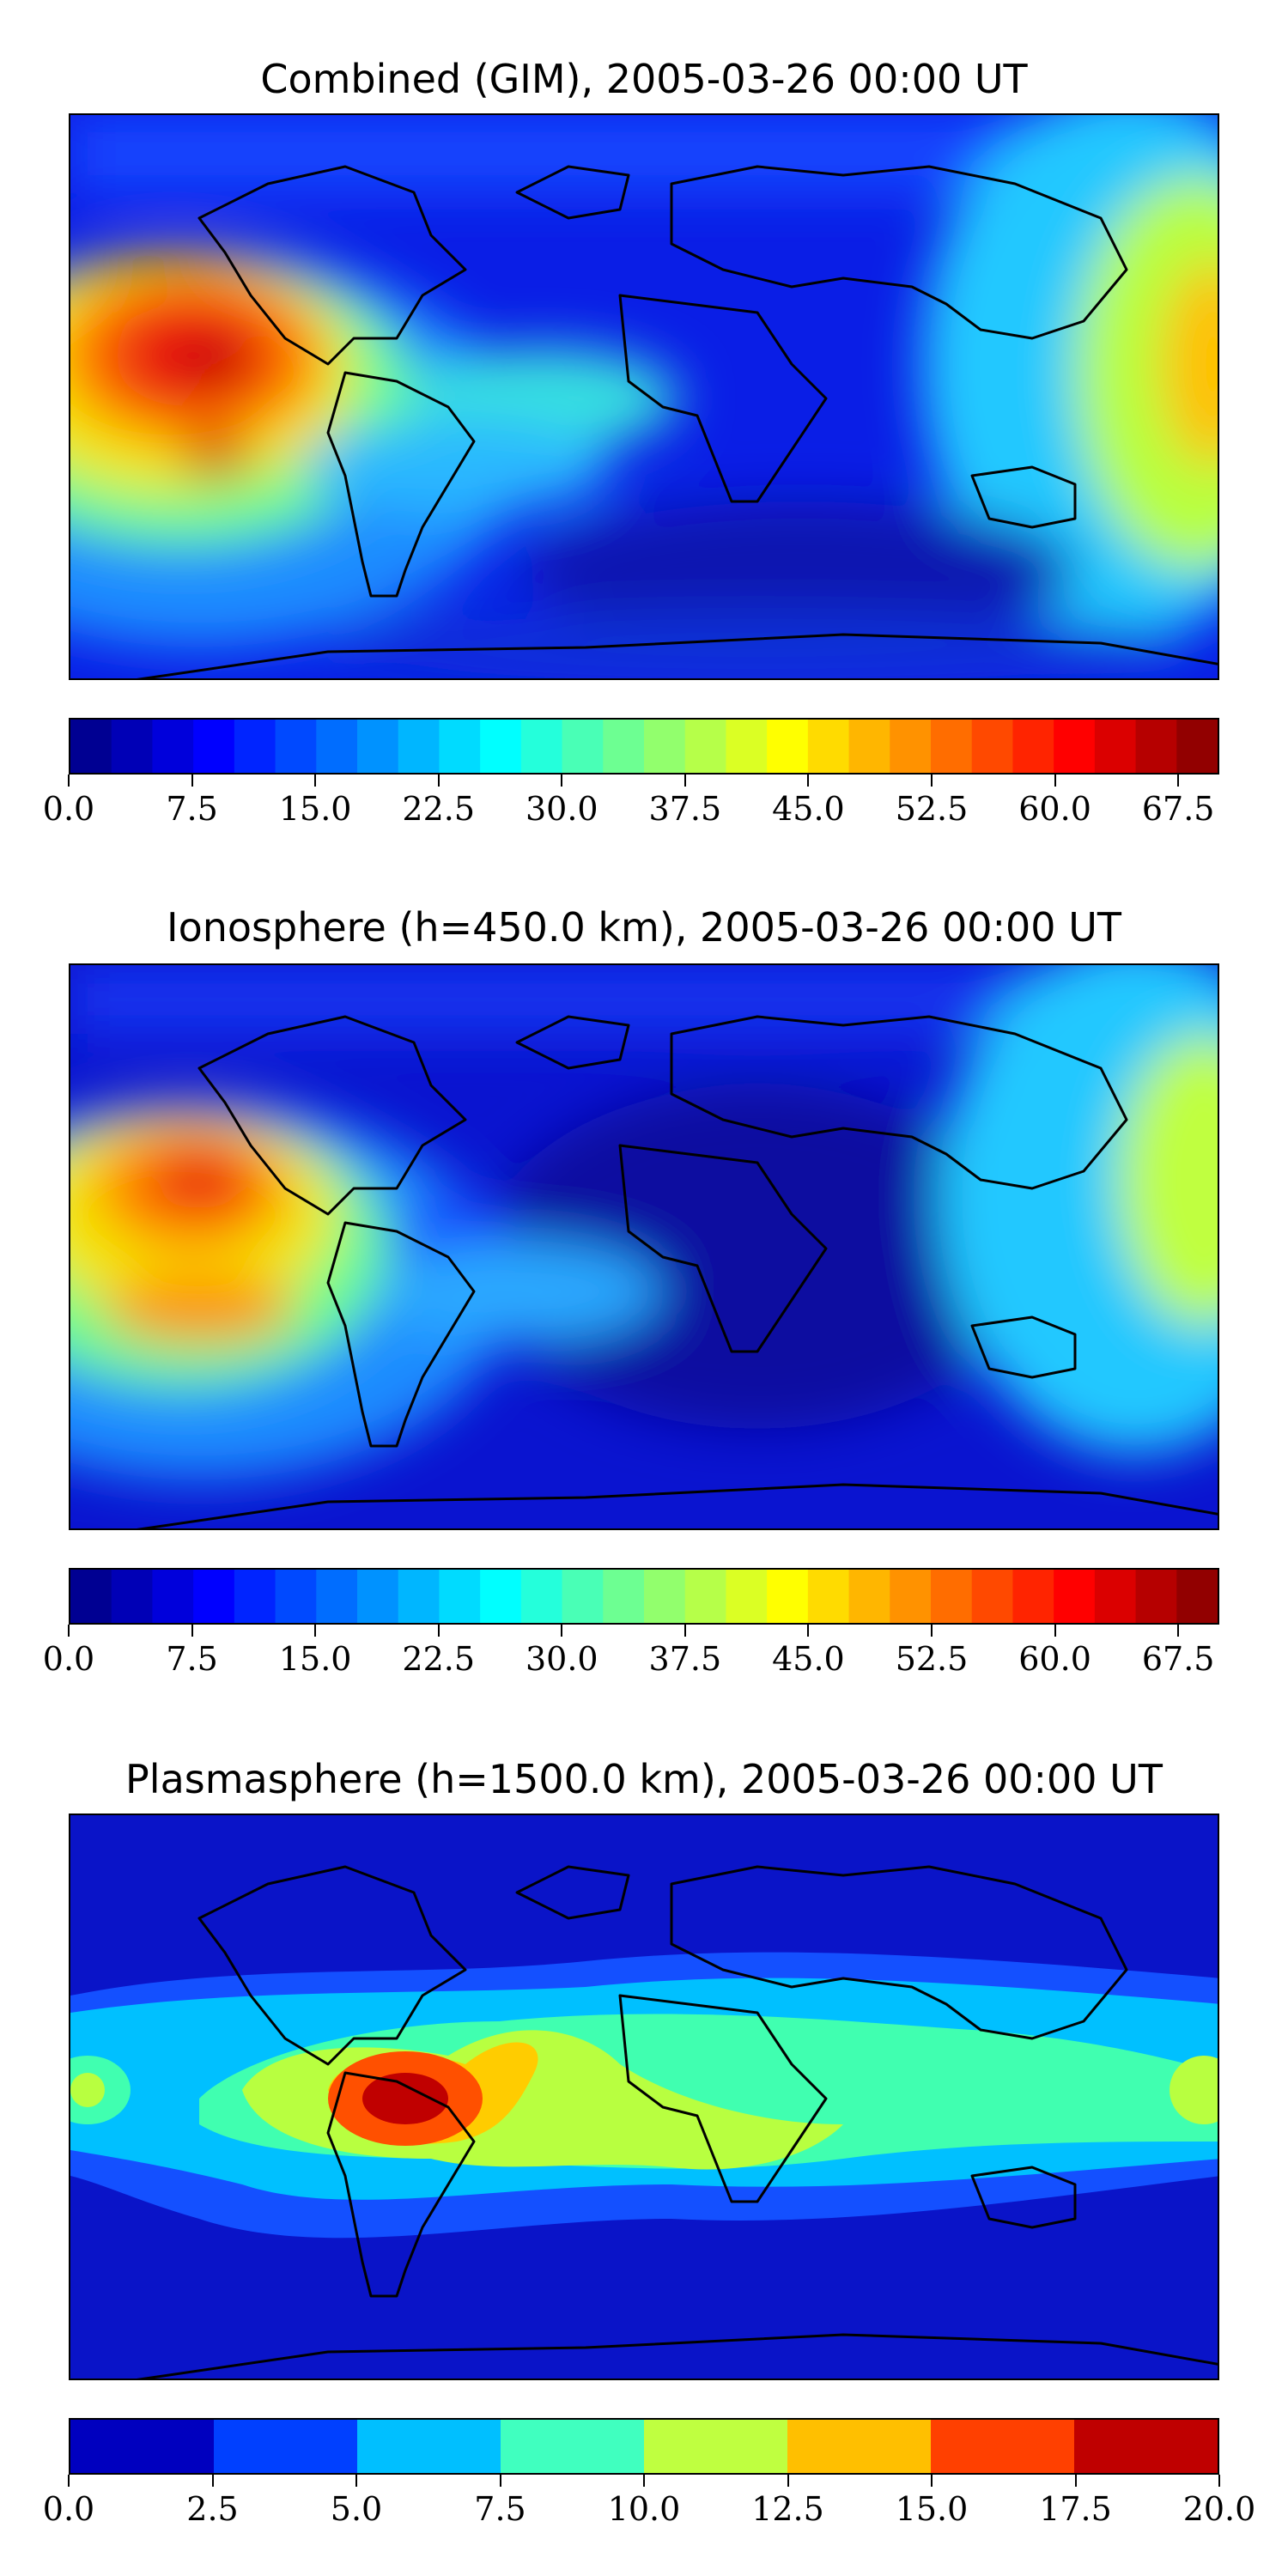  I want to click on colorbar-gradient-plasmasphere, so click(644, 2446).